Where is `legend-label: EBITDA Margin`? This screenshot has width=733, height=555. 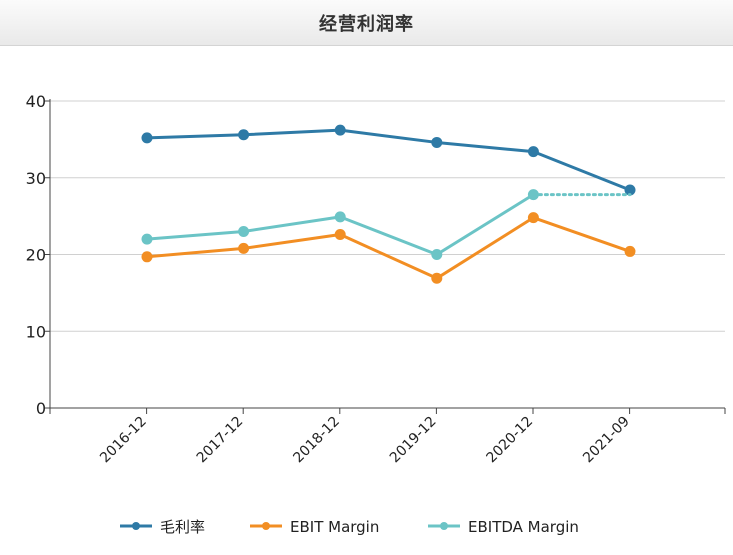 legend-label: EBITDA Margin is located at coordinates (523, 527).